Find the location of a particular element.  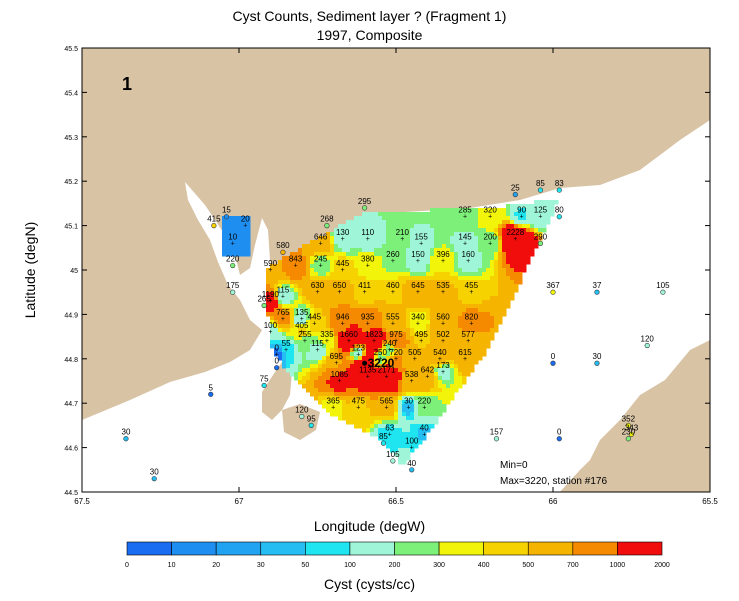

station-marker is located at coordinates (264, 305).